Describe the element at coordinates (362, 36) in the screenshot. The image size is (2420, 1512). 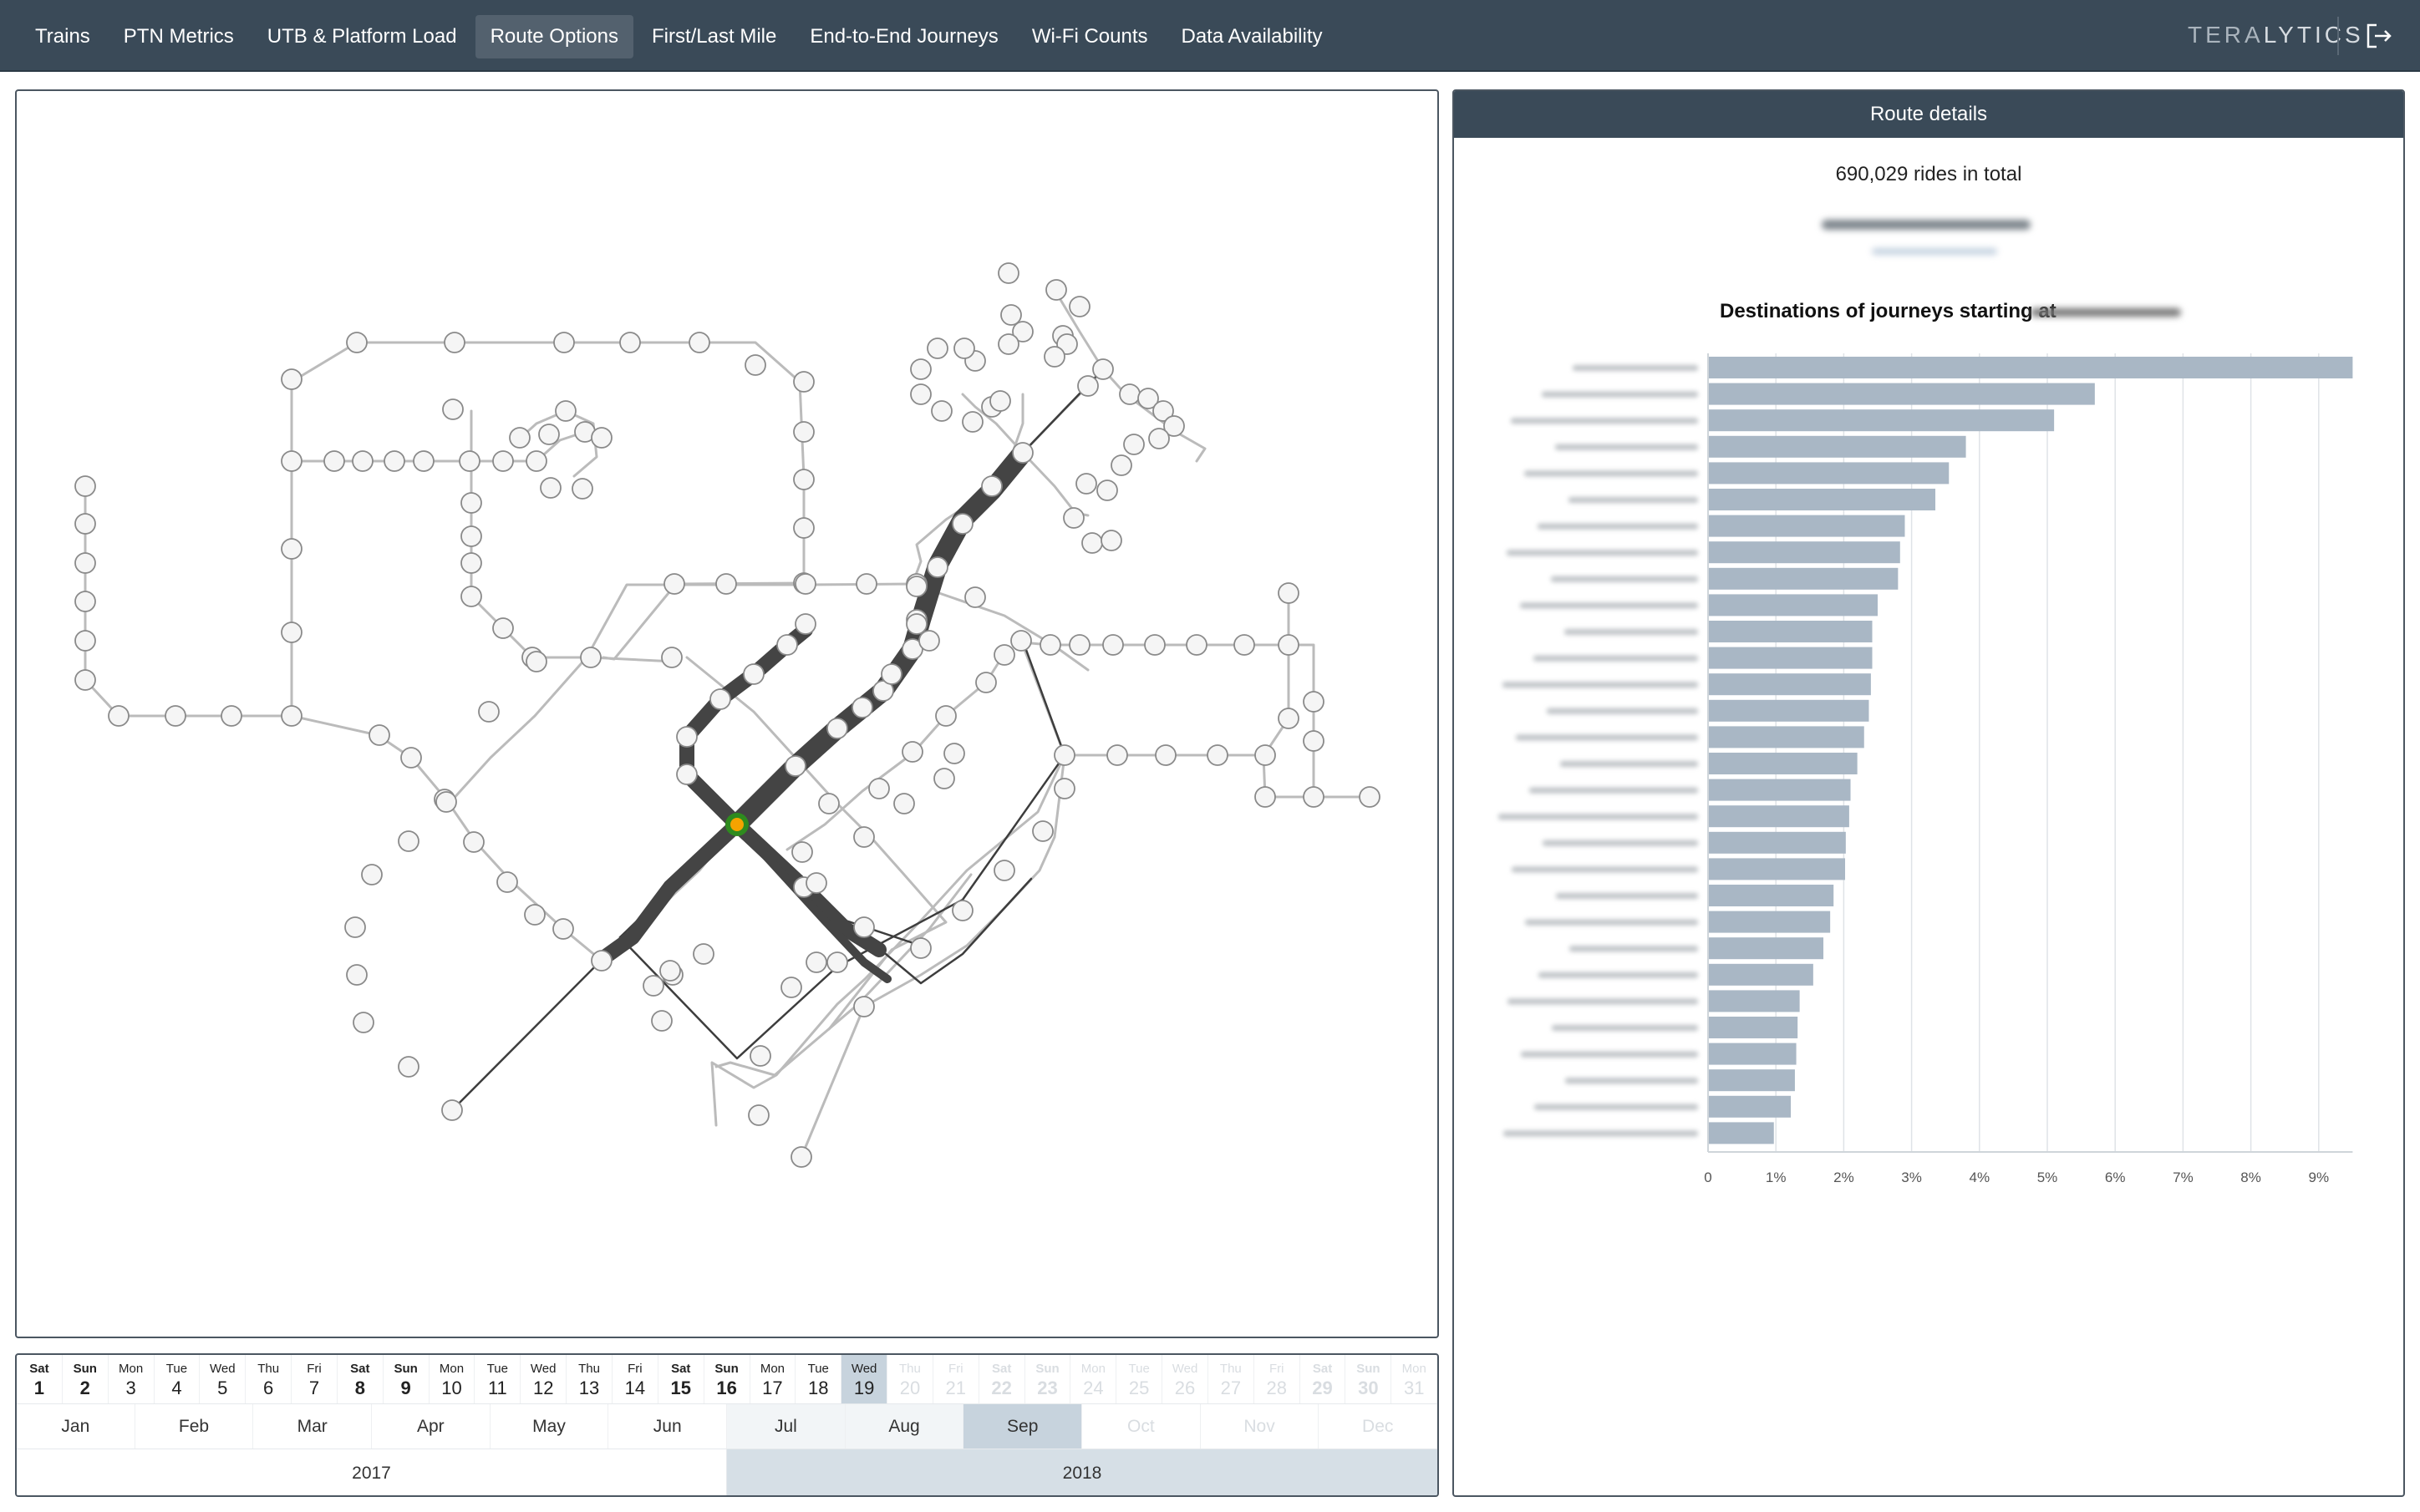
I see `nav-tab-utb-platform-load: UTB & Platform Load` at that location.